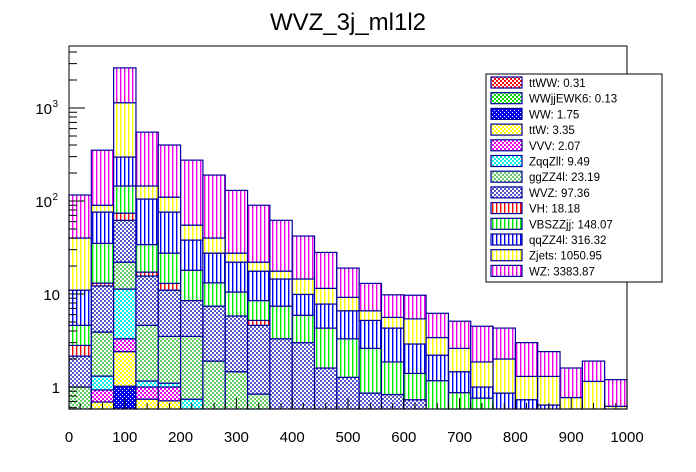 The image size is (696, 472). What do you see at coordinates (354, 422) in the screenshot?
I see `x-axis: 0 100 200 300 400 500 600 700 800 900 1000` at bounding box center [354, 422].